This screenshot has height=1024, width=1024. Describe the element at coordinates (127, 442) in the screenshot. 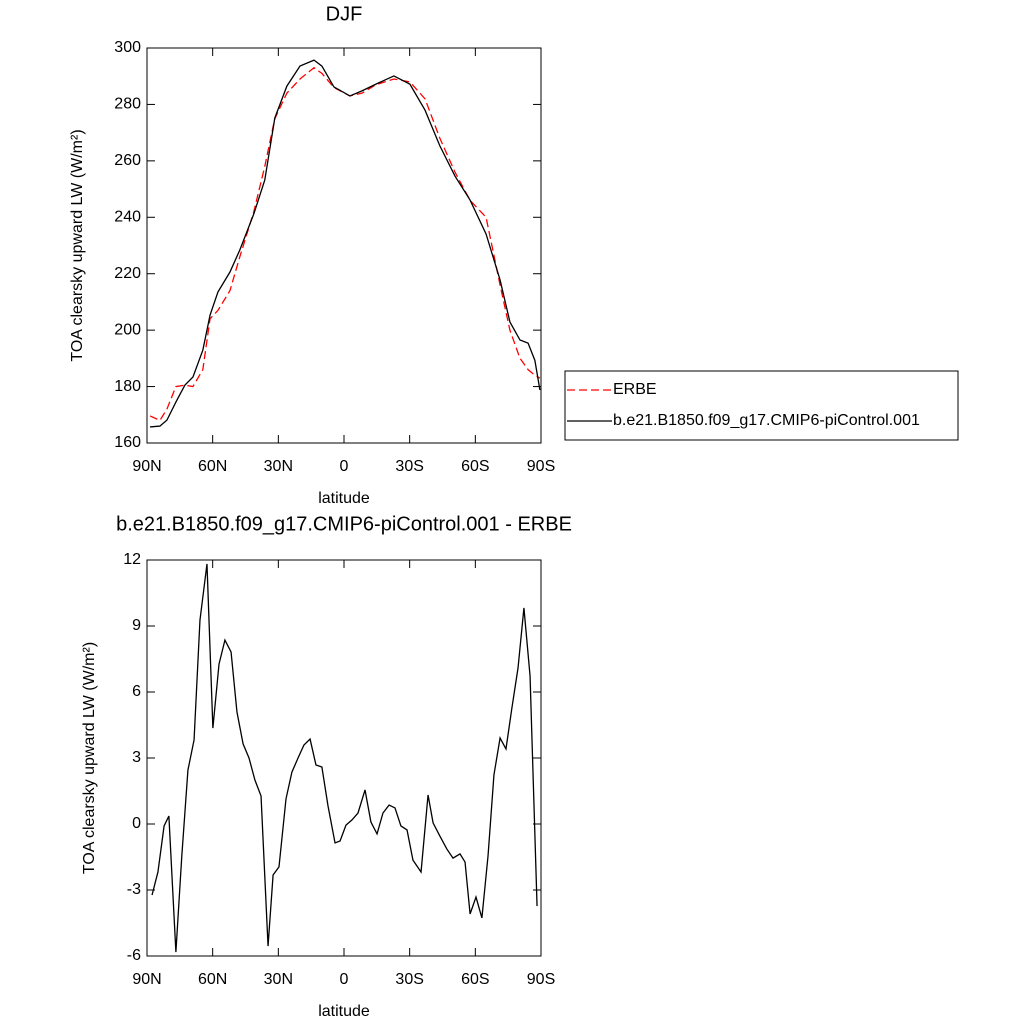

I see `y-tick-label: 160` at that location.